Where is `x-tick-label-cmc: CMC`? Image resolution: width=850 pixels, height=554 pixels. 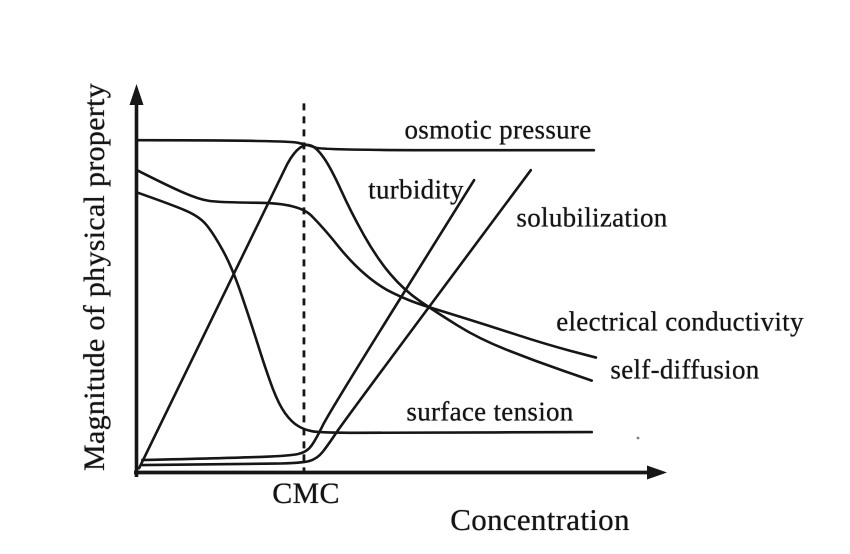 x-tick-label-cmc: CMC is located at coordinates (306, 493).